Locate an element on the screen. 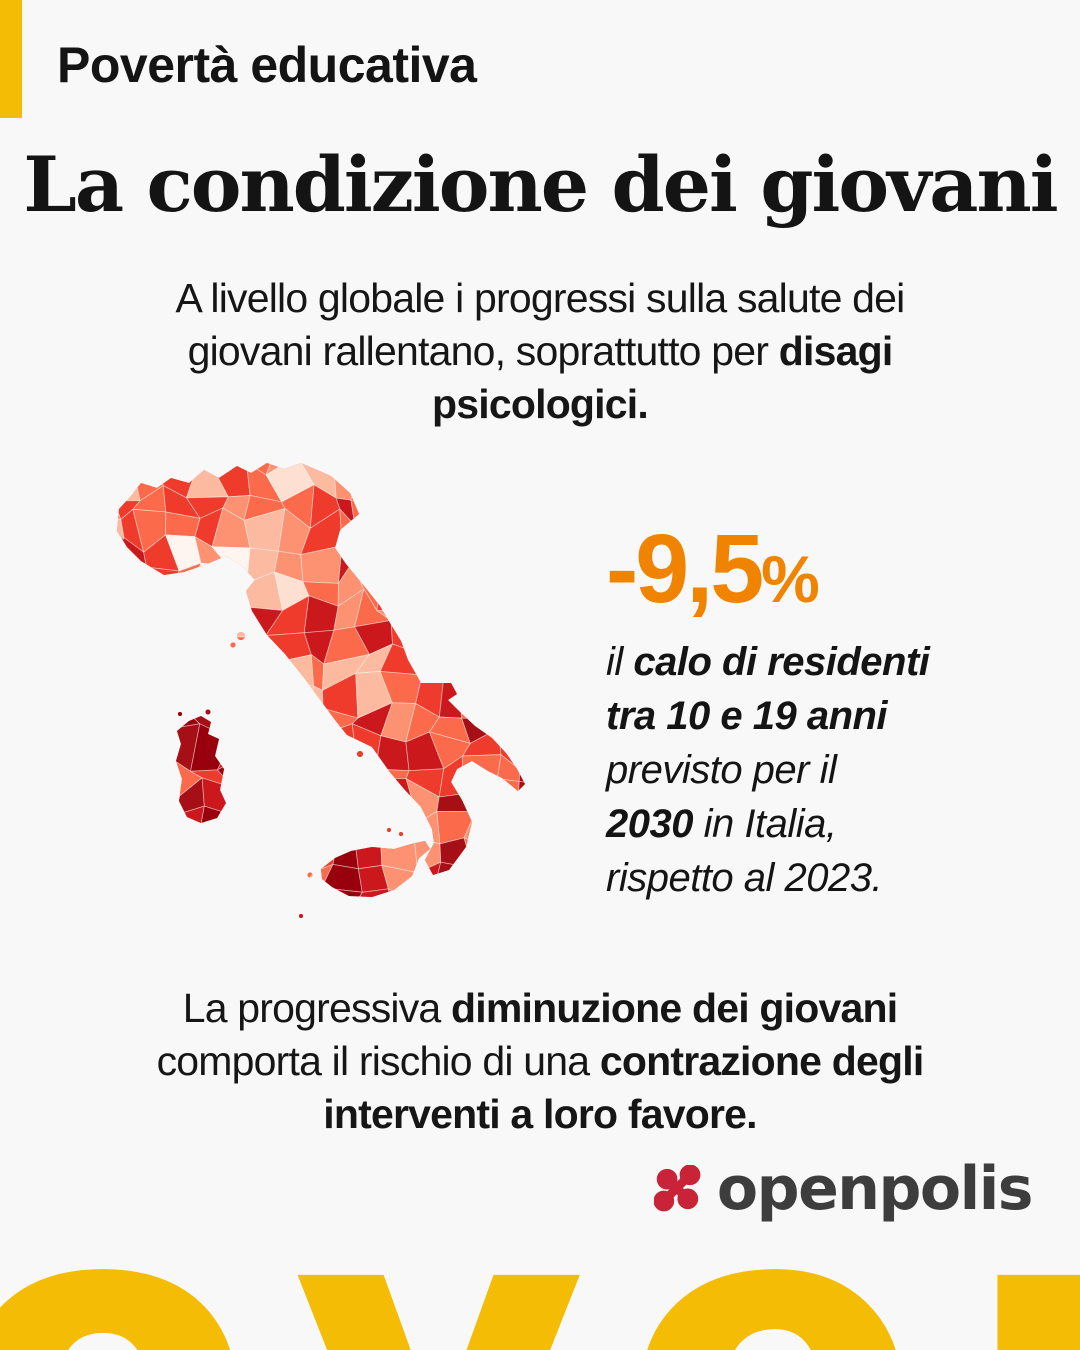  text-line: 2030 in Italia, is located at coordinates (721, 823).